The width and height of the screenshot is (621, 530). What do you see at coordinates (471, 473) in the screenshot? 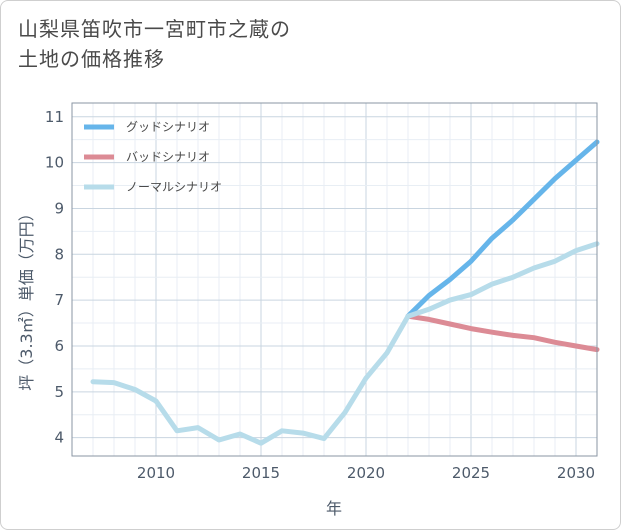
I see `x-tick-label: 2025` at bounding box center [471, 473].